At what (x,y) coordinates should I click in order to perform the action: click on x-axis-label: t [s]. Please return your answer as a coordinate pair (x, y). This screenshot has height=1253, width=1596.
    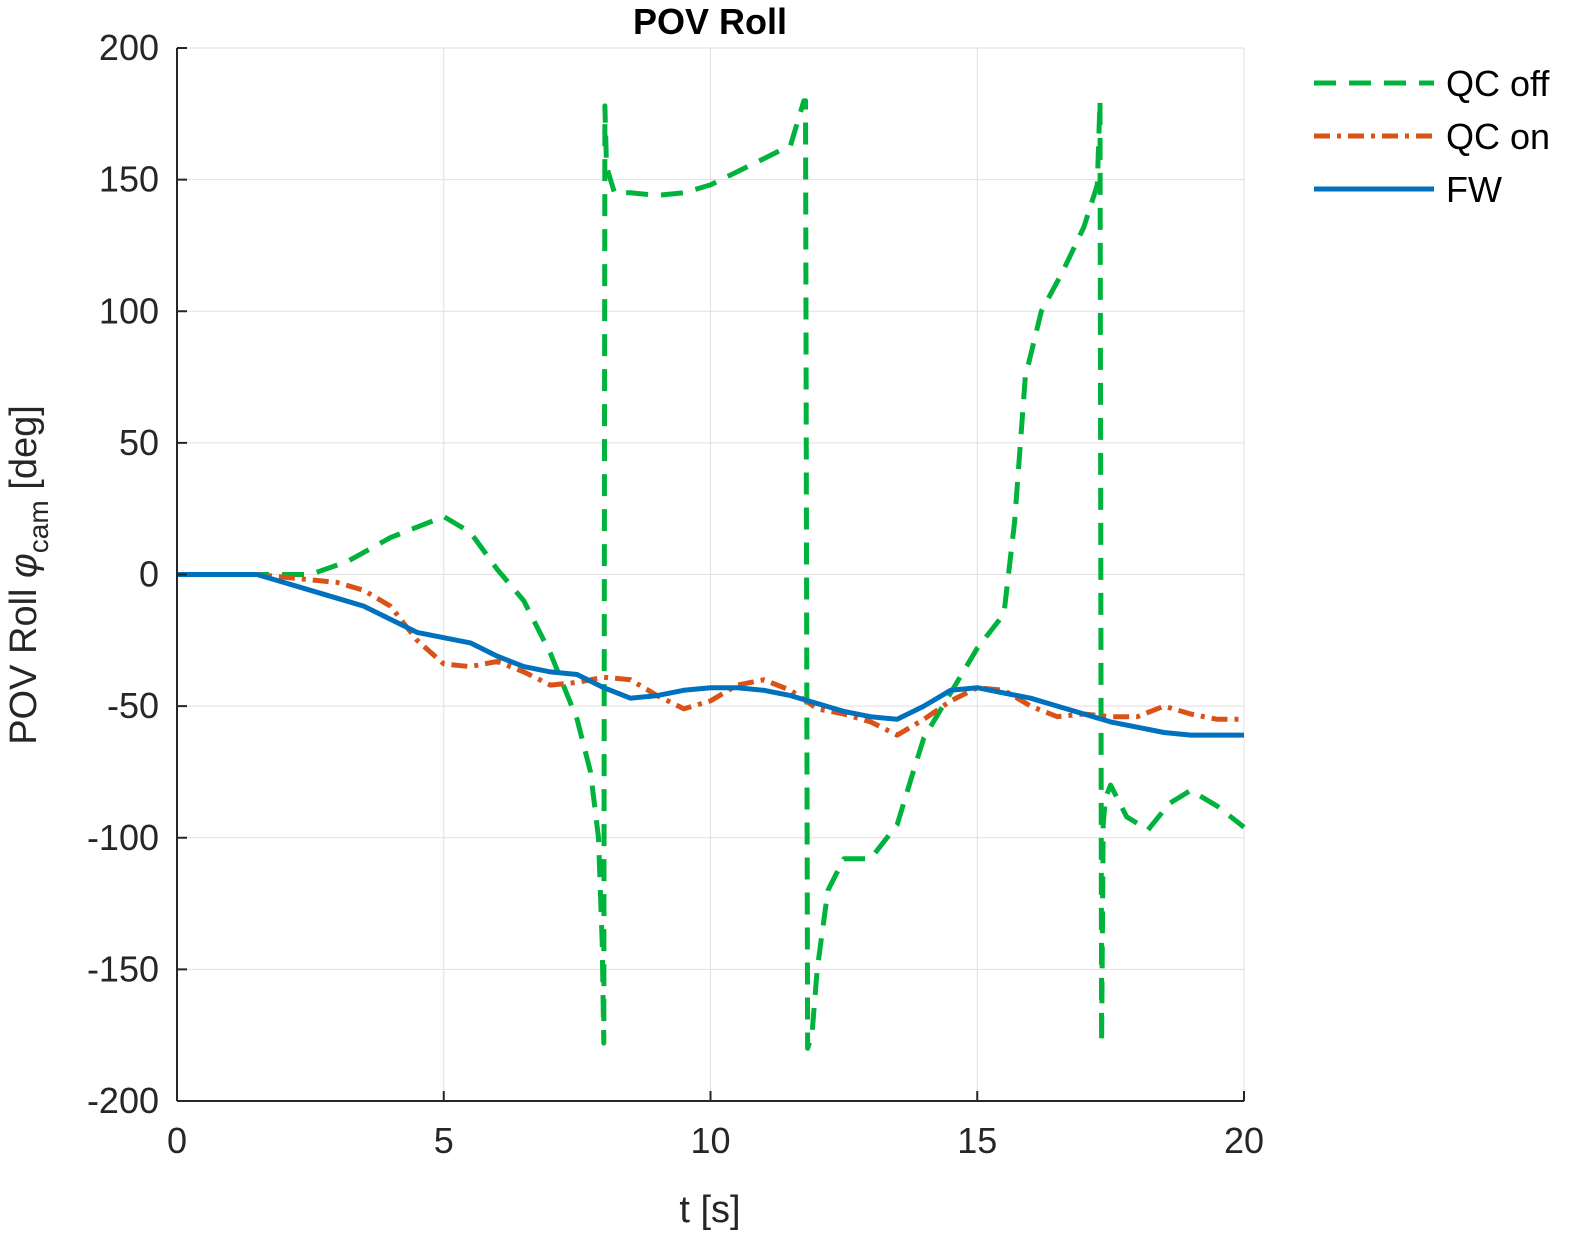
    Looking at the image, I should click on (709, 1210).